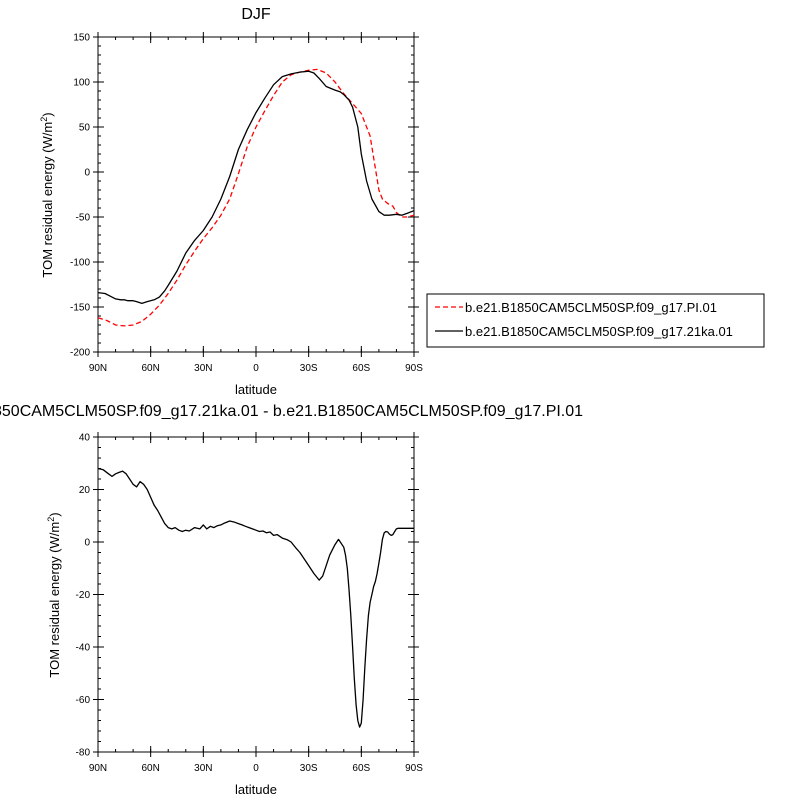 This screenshot has width=800, height=800. What do you see at coordinates (203, 768) in the screenshot?
I see `bottom-x-tick-label: 30N` at bounding box center [203, 768].